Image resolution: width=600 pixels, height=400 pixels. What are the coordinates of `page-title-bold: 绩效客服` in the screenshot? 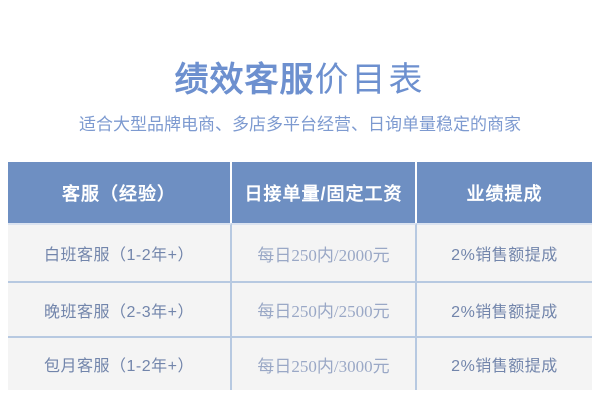 It's located at (244, 80).